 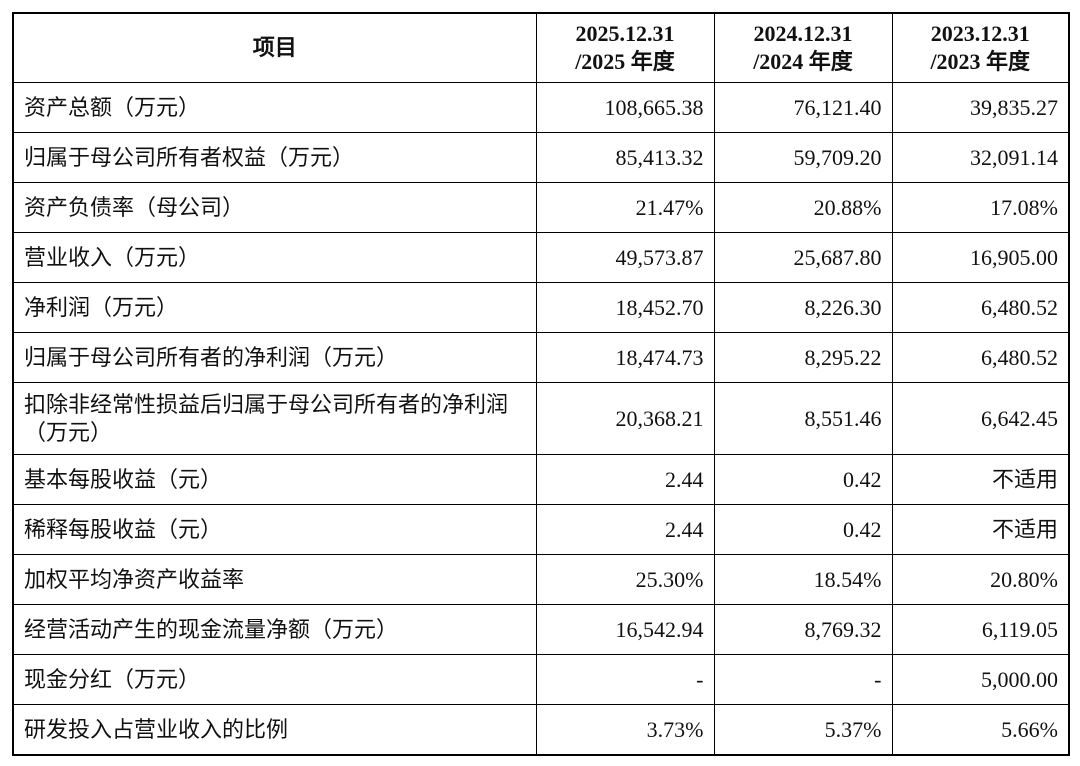 I want to click on header-cell: 2023.12.31/2023 年度, so click(x=980, y=47).